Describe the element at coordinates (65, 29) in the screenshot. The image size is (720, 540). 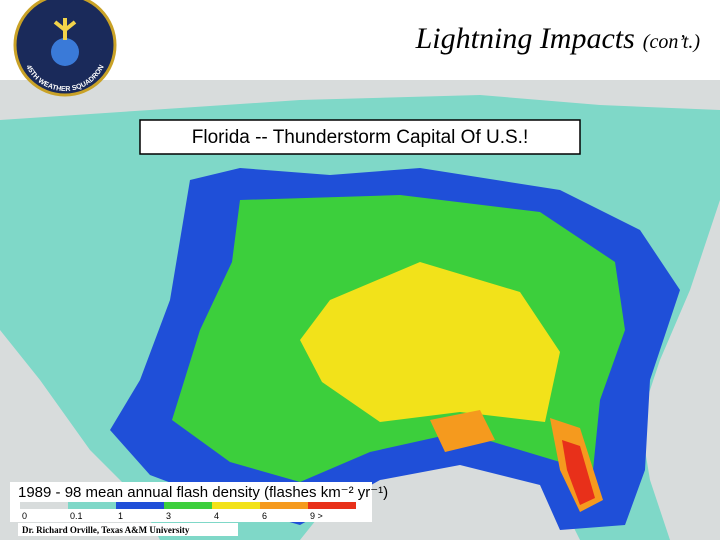
I see `logo-emblem` at that location.